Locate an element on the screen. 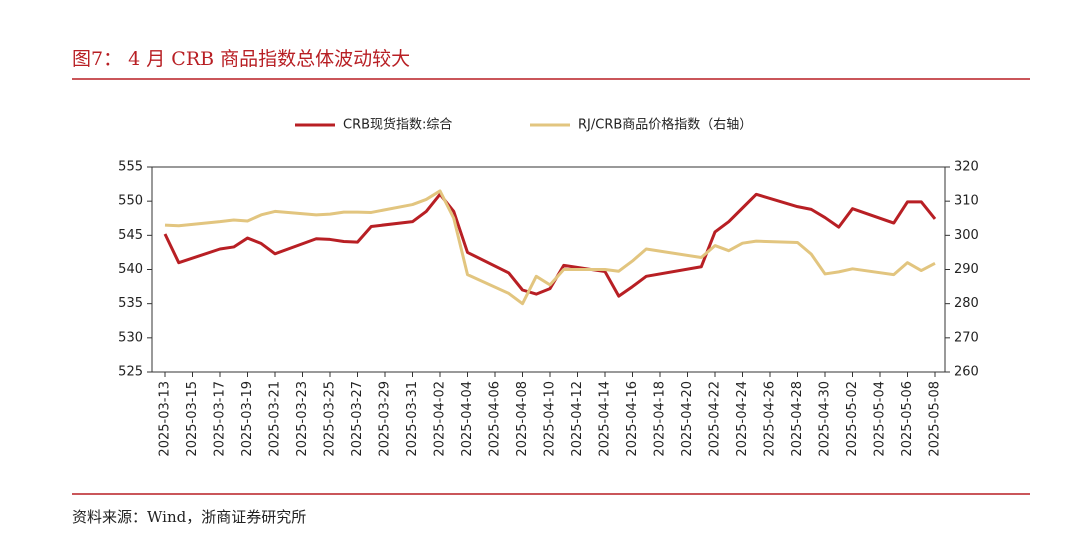 This screenshot has height=555, width=1080. legend-label: RJ/CRB商品价格指数（右轴） is located at coordinates (665, 125).